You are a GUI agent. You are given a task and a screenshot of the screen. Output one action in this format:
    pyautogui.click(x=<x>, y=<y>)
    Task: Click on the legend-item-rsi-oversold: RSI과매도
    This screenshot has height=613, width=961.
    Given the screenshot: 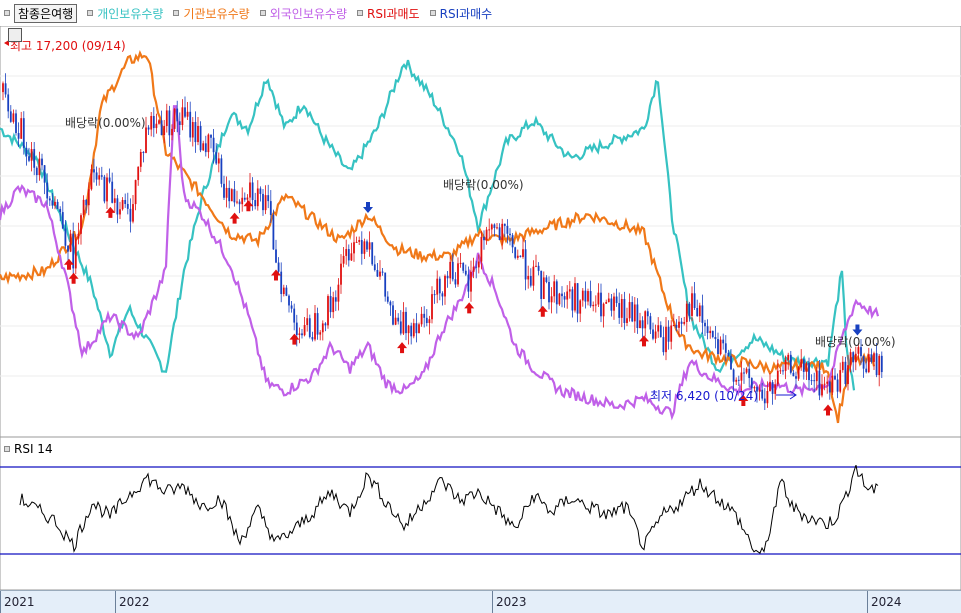 What is the action you would take?
    pyautogui.click(x=388, y=13)
    